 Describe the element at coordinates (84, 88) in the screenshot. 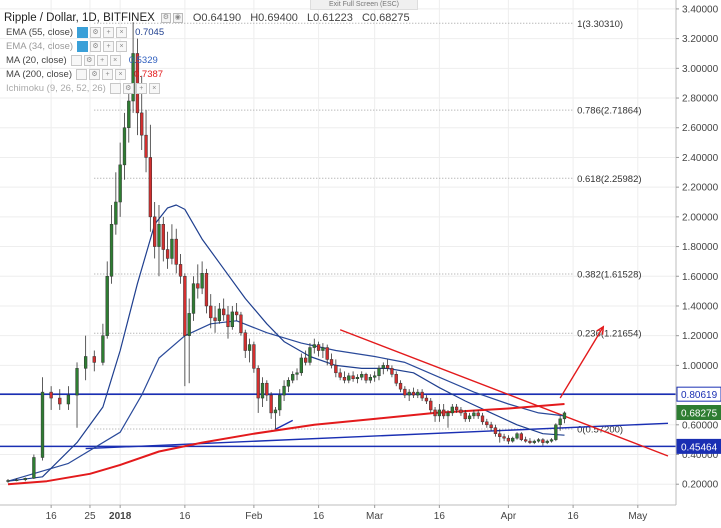

I see `indicator-ichimoku: Ichimoku (9, 26, 52, 26) ⚙ + ×` at that location.